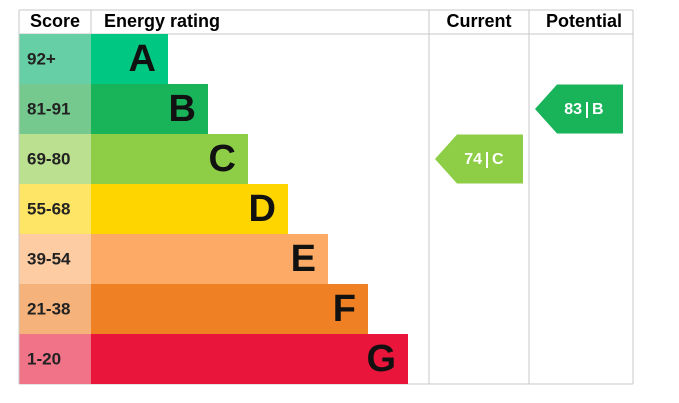 This screenshot has height=403, width=679. I want to click on score-label: 69-80, so click(48, 158).